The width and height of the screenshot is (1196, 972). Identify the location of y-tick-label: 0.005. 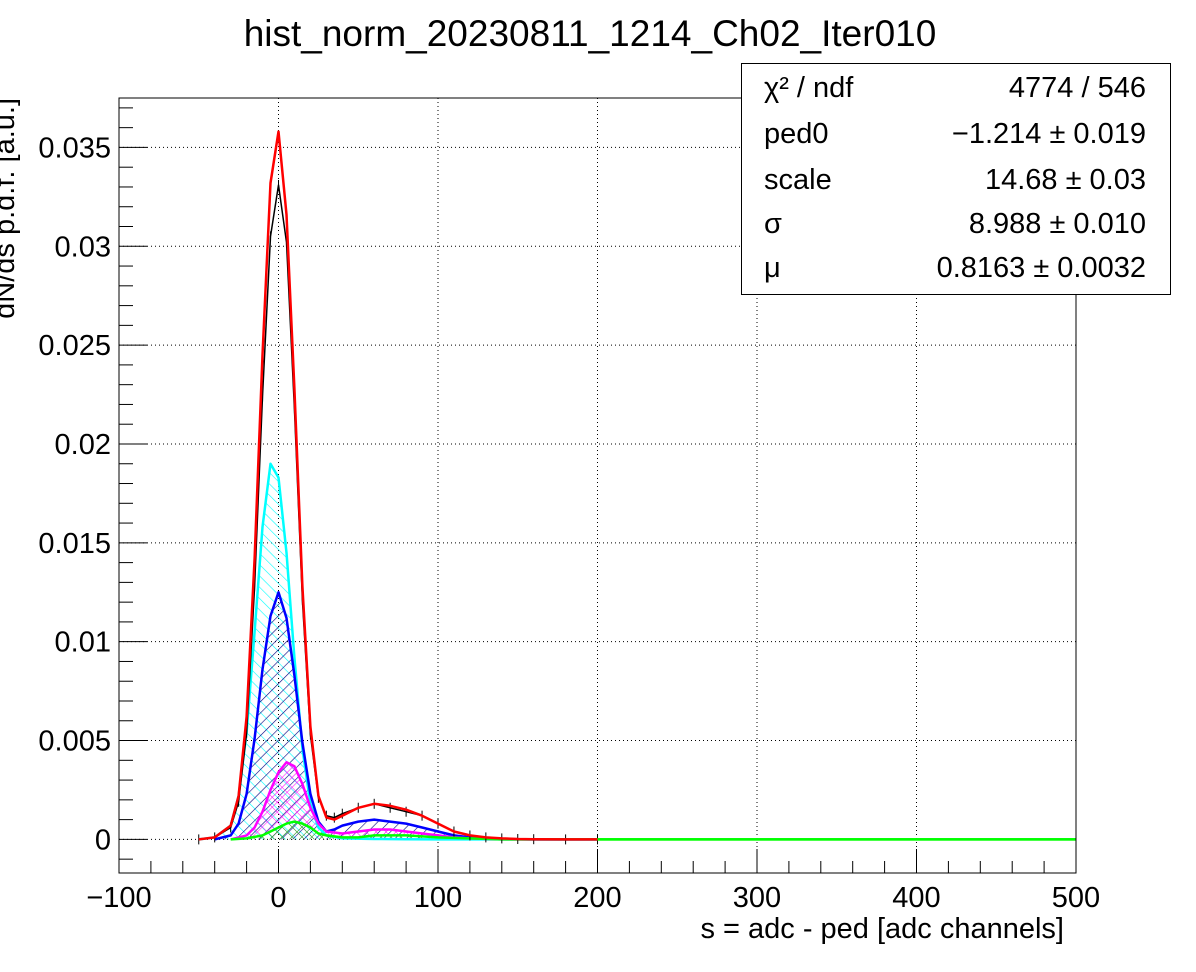
(74, 742).